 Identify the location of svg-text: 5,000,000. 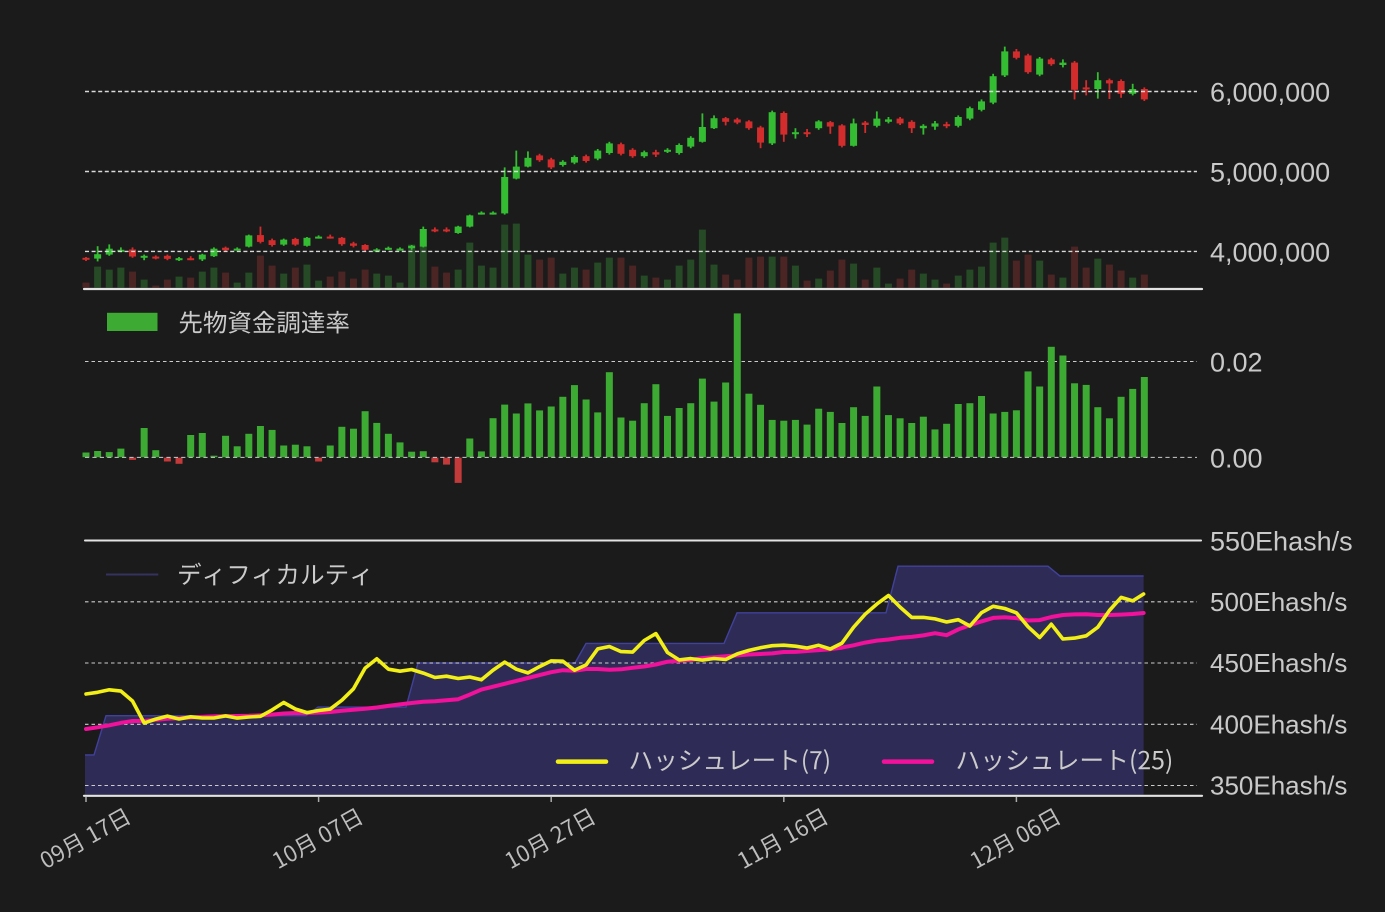
(1270, 173).